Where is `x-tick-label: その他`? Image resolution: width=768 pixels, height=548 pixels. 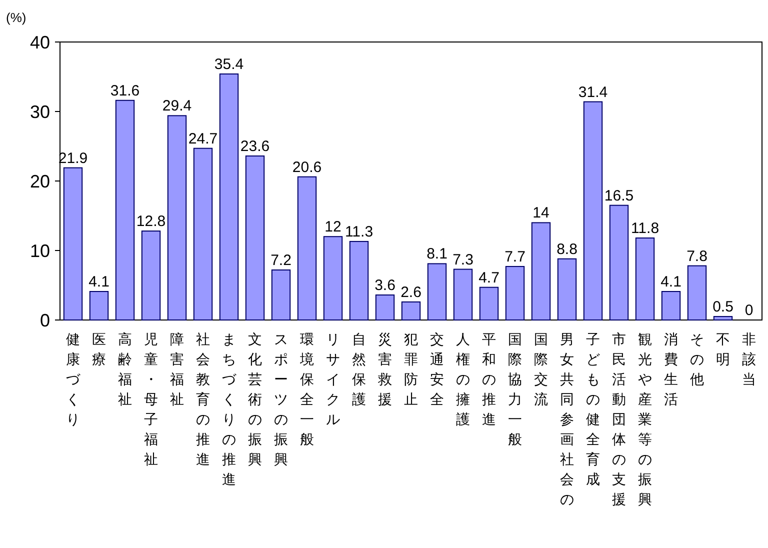
x-tick-label: その他 is located at coordinates (697, 359).